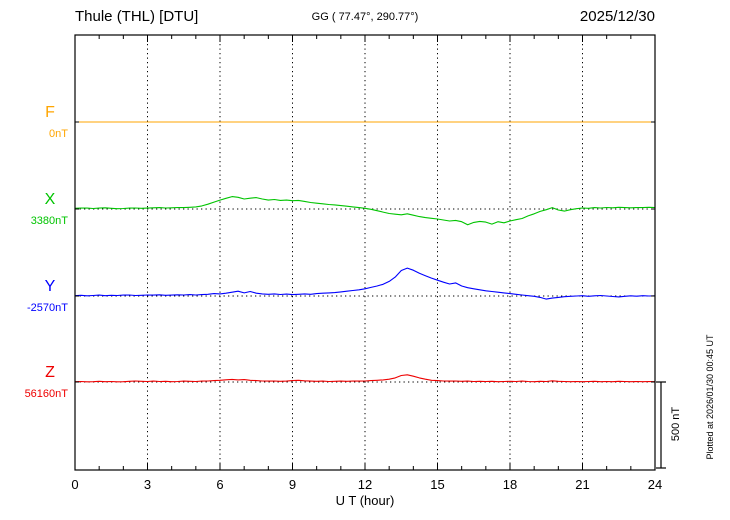  Describe the element at coordinates (582, 484) in the screenshot. I see `x-tick-label: 21` at that location.